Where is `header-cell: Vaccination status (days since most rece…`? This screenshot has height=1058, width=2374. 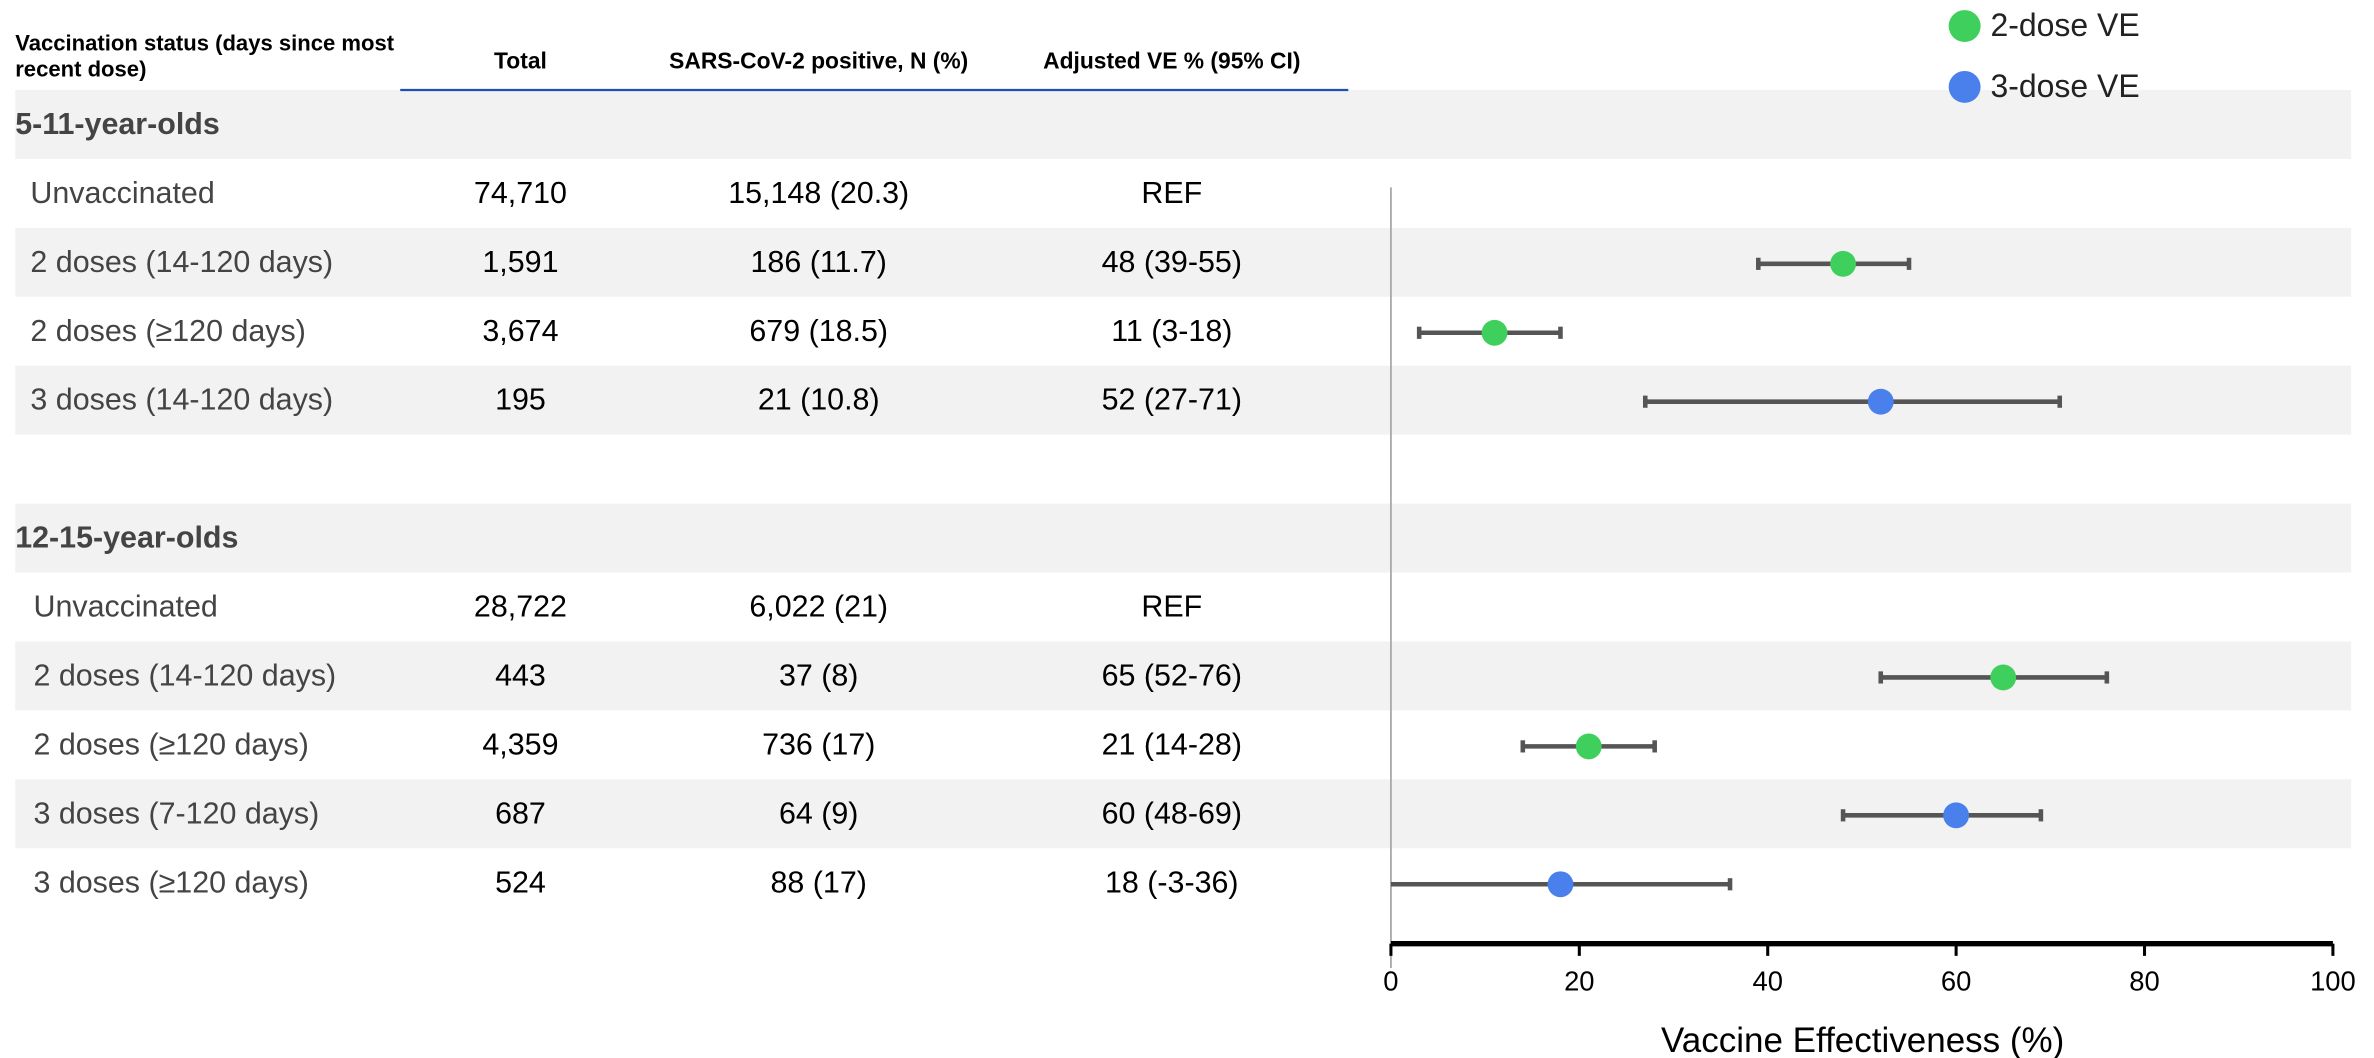 header-cell: Vaccination status (days since most rece… is located at coordinates (205, 57).